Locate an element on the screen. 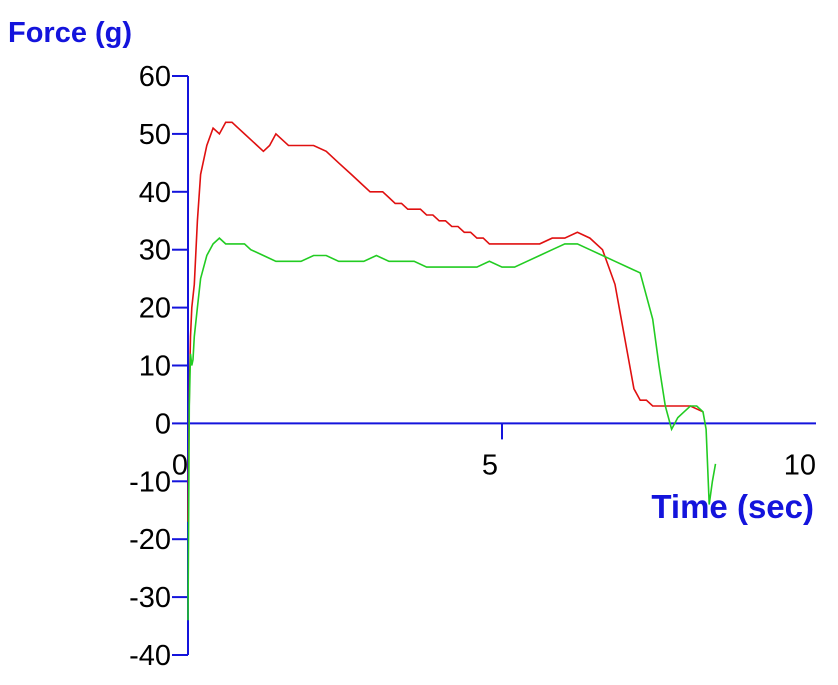 The width and height of the screenshot is (838, 685). y-tick-label: 0 is located at coordinates (163, 424).